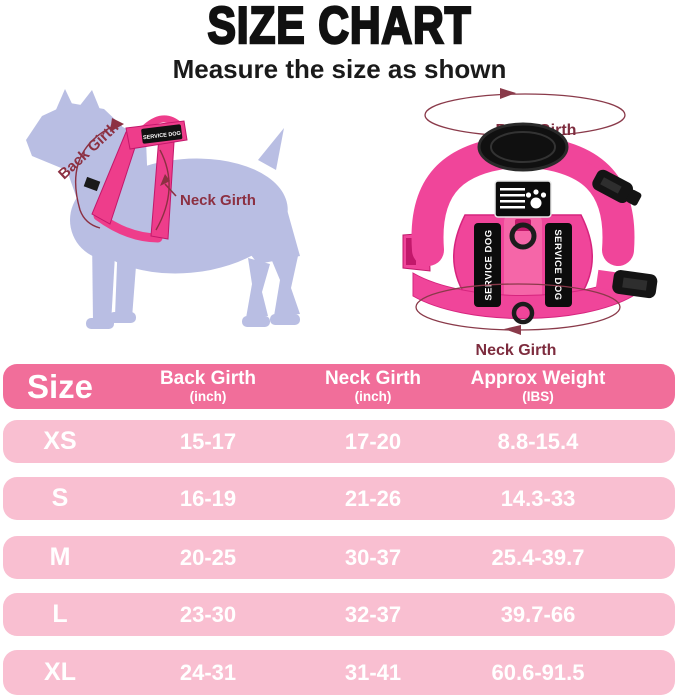  What do you see at coordinates (538, 441) in the screenshot?
I see `weight-value: 8.8-15.4` at bounding box center [538, 441].